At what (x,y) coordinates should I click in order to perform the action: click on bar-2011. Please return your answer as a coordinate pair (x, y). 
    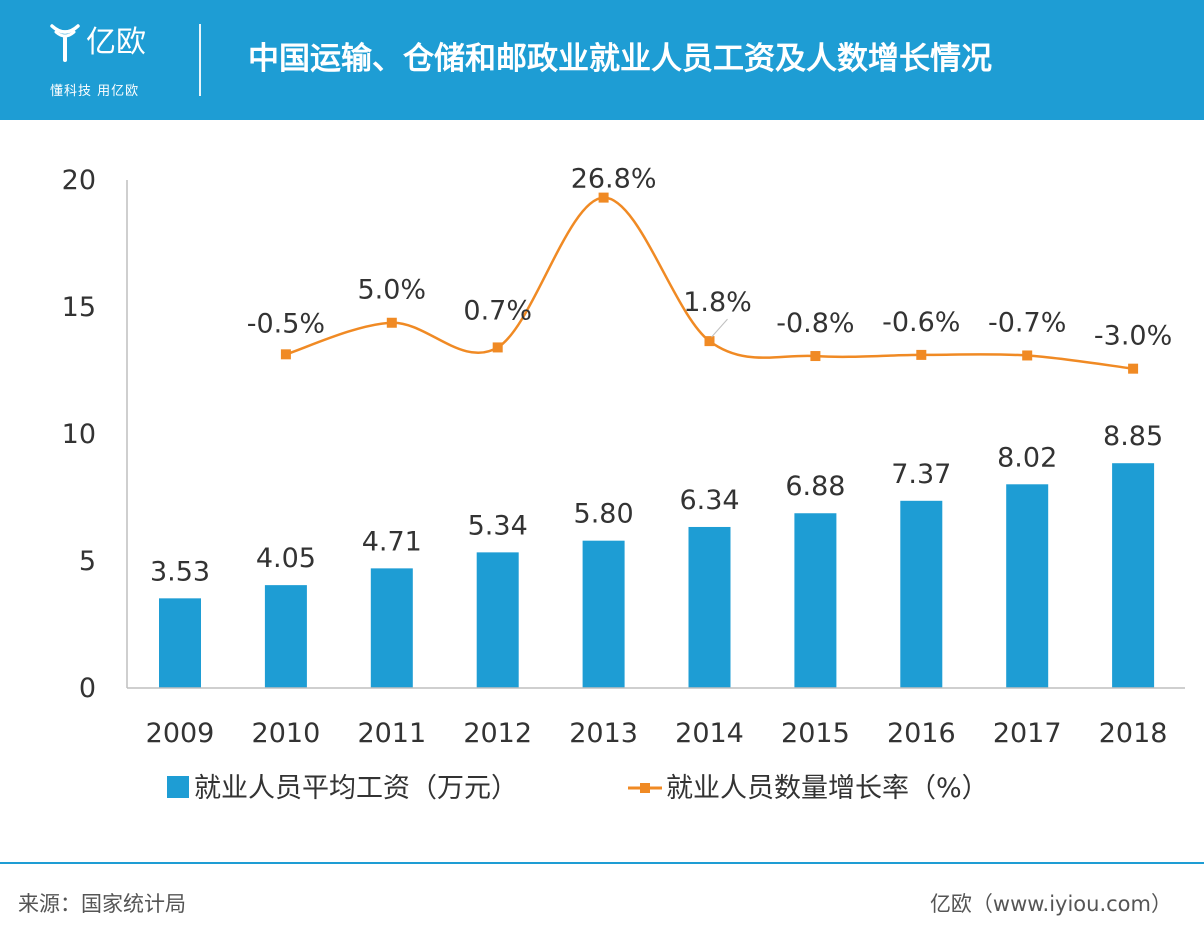
    Looking at the image, I should click on (391, 628).